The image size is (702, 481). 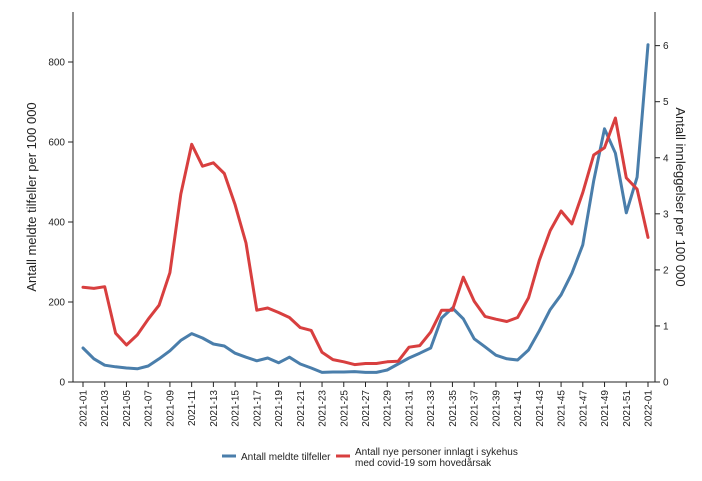 What do you see at coordinates (170, 408) in the screenshot?
I see `x-tick-label: 2021-09` at bounding box center [170, 408].